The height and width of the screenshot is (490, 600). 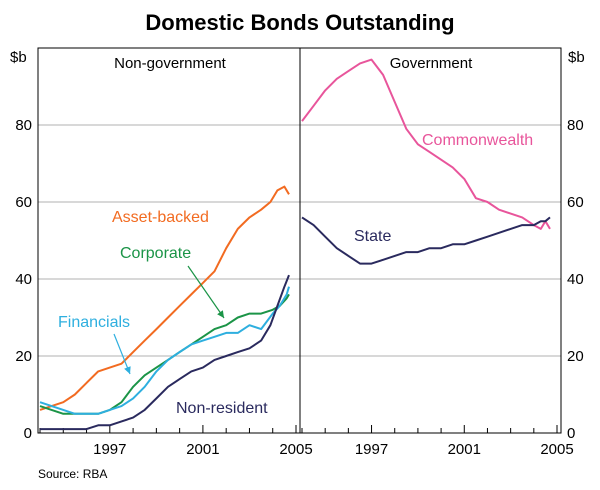 What do you see at coordinates (23, 202) in the screenshot?
I see `y-tick-label-left-60: 60` at bounding box center [23, 202].